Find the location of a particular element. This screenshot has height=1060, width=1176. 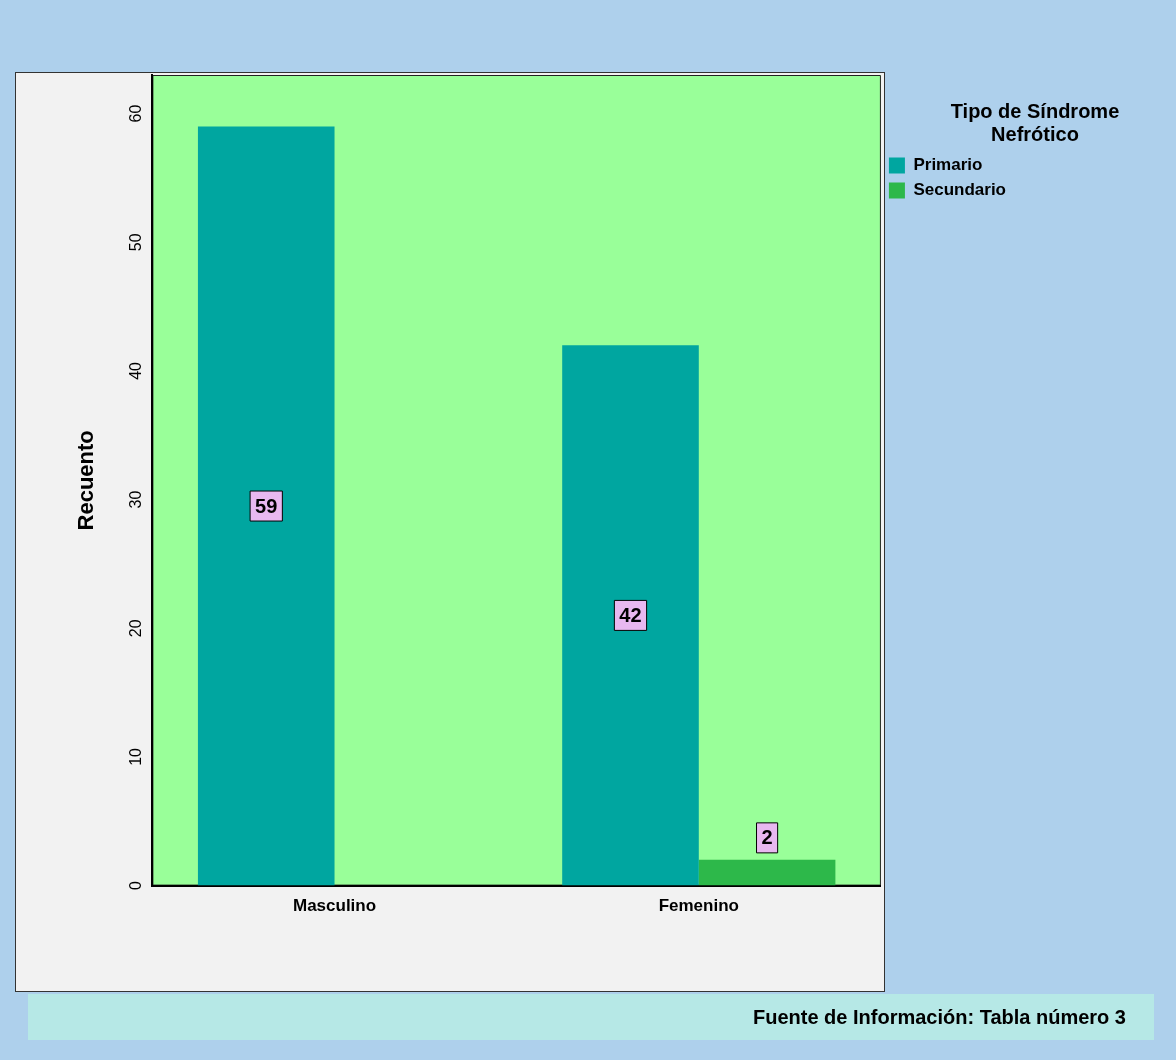

legend-title: Tipo de Síndrome Nefrótico is located at coordinates (1035, 123).